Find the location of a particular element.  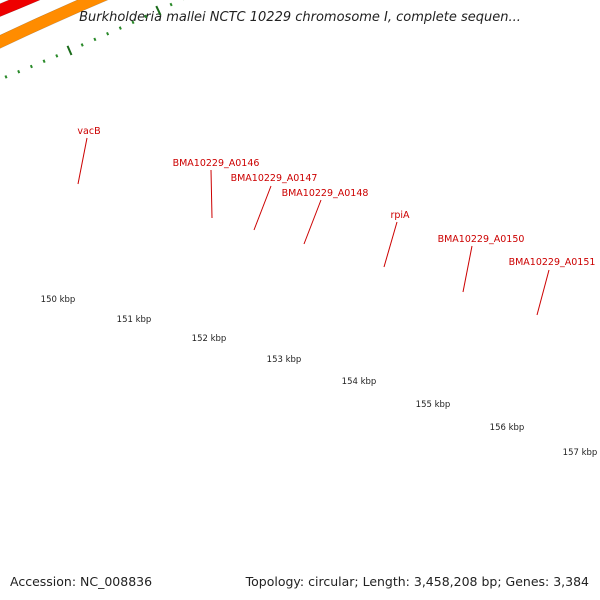

scale-label: 157 kbp is located at coordinates (580, 453).